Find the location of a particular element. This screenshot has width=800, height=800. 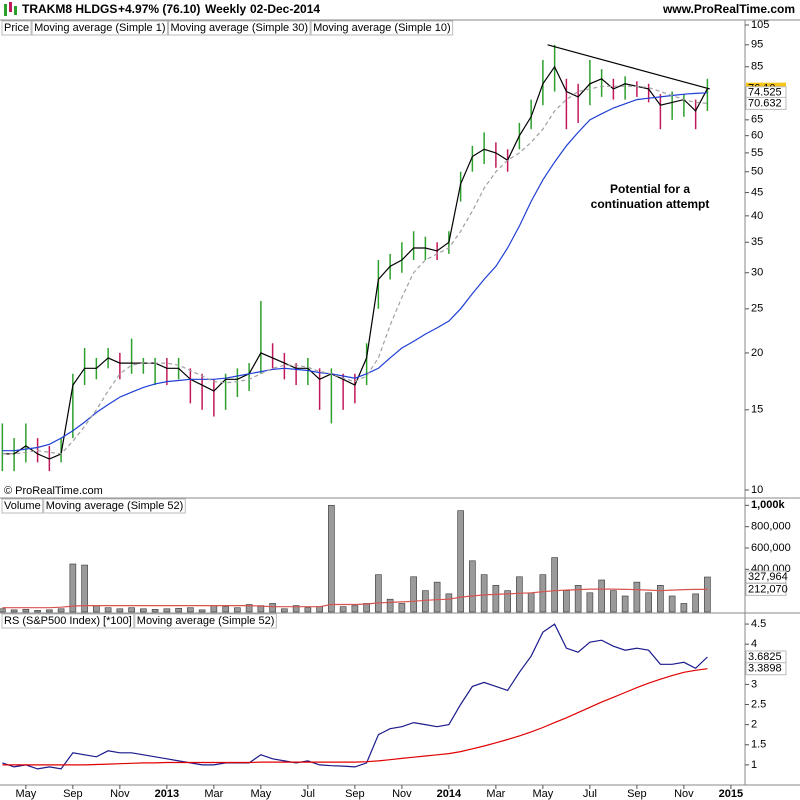

y-tick-label: 1,000k is located at coordinates (768, 505).